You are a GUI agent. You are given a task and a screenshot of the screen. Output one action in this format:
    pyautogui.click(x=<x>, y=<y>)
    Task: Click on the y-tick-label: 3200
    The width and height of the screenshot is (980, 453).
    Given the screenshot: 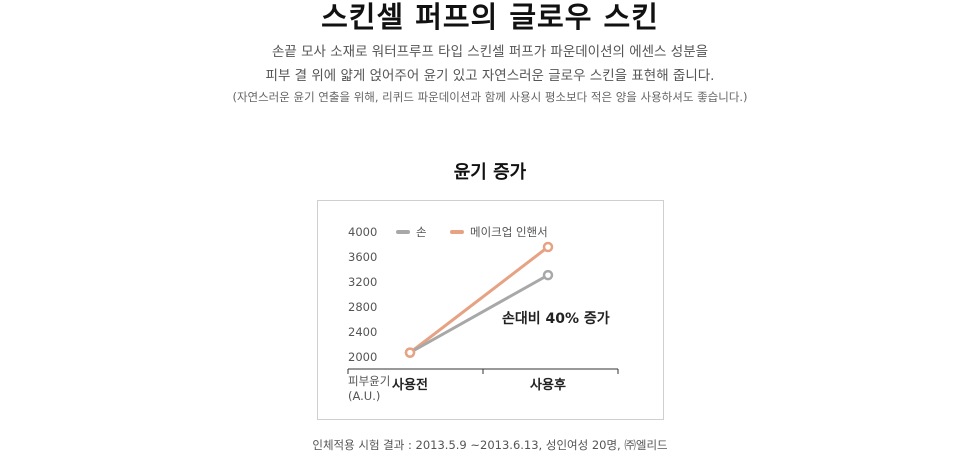 What is the action you would take?
    pyautogui.click(x=362, y=282)
    